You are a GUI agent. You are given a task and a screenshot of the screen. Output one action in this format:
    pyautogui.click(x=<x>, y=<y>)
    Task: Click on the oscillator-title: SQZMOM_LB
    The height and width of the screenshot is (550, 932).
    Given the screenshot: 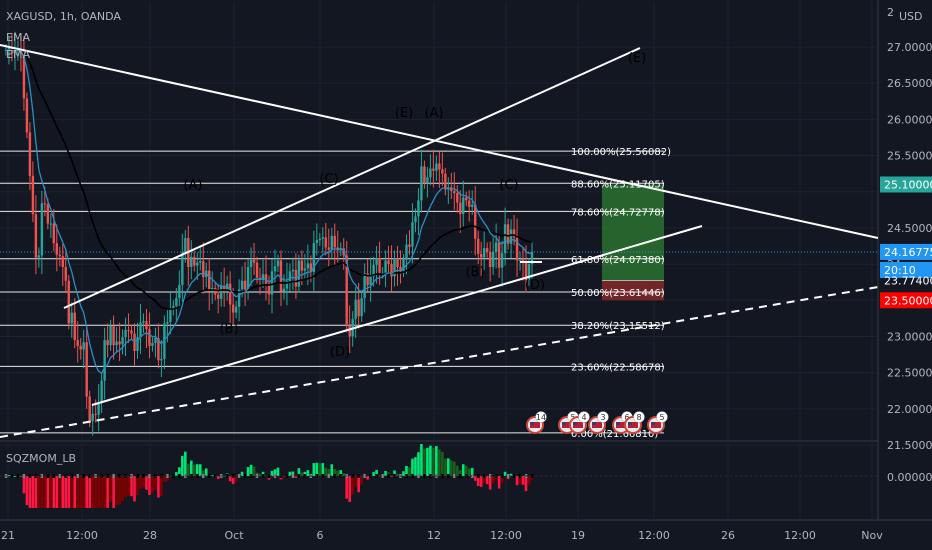 What is the action you would take?
    pyautogui.click(x=41, y=458)
    